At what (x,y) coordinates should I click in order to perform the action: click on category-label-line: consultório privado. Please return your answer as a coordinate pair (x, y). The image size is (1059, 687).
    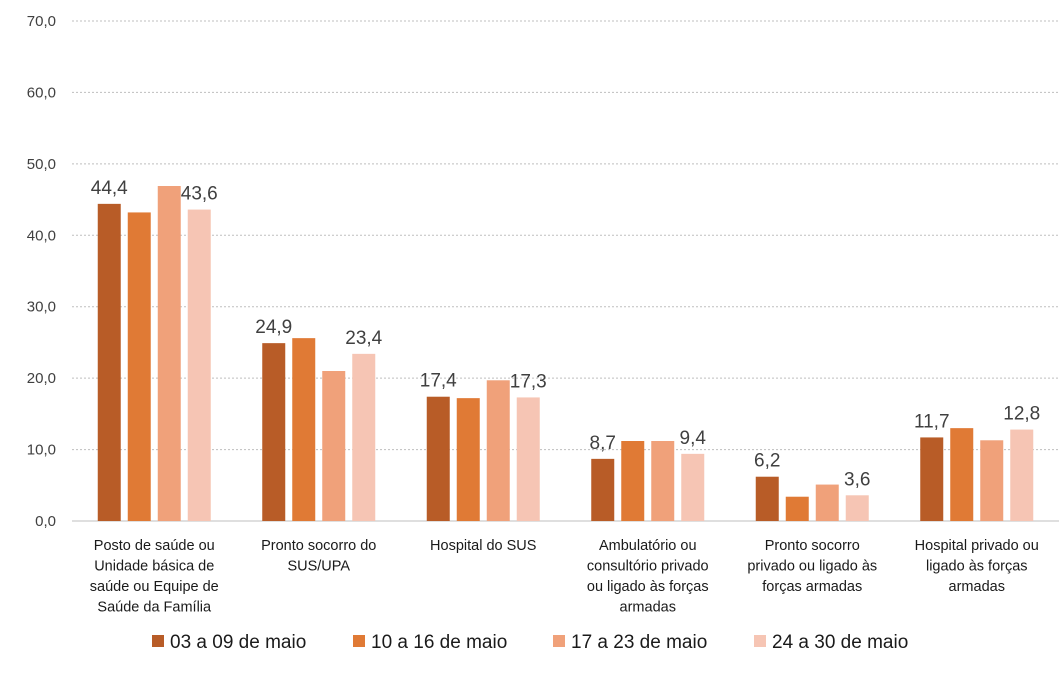
    Looking at the image, I should click on (648, 567).